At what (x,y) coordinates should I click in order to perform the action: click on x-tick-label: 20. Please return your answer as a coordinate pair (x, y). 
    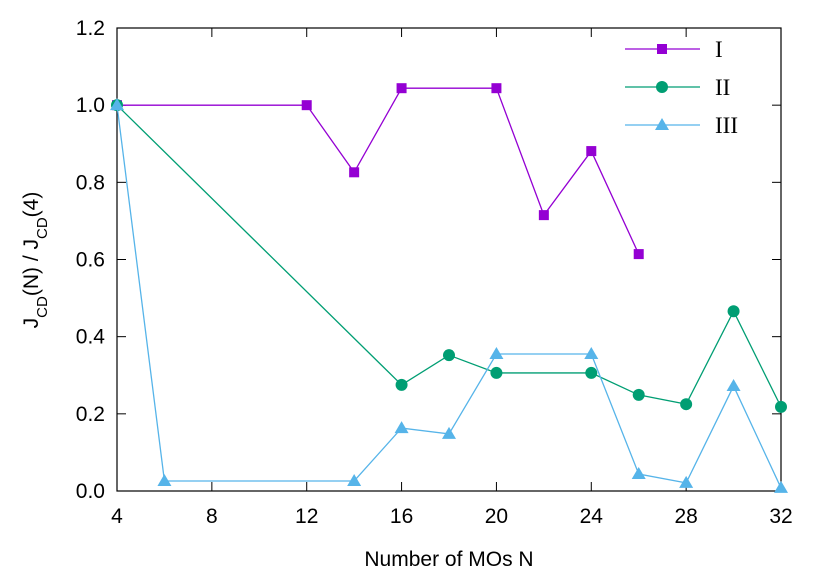
    Looking at the image, I should click on (496, 516).